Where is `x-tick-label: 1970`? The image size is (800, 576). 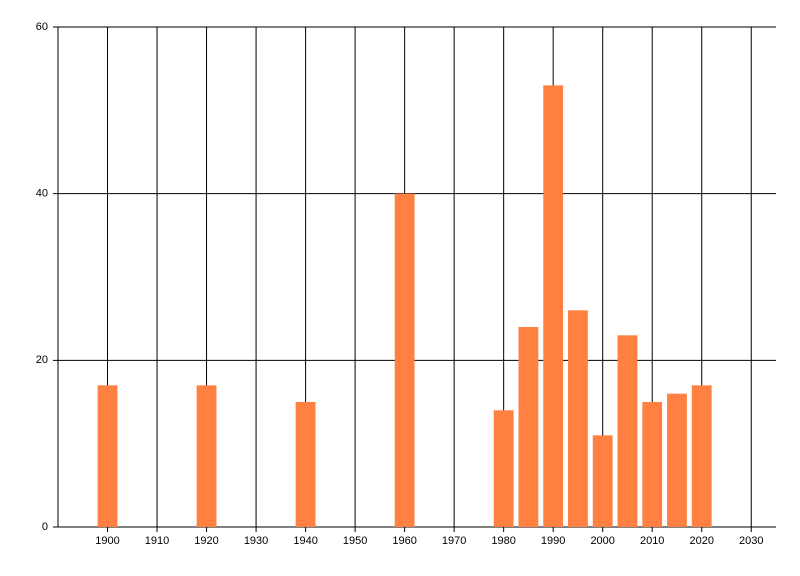
x-tick-label: 1970 is located at coordinates (454, 541).